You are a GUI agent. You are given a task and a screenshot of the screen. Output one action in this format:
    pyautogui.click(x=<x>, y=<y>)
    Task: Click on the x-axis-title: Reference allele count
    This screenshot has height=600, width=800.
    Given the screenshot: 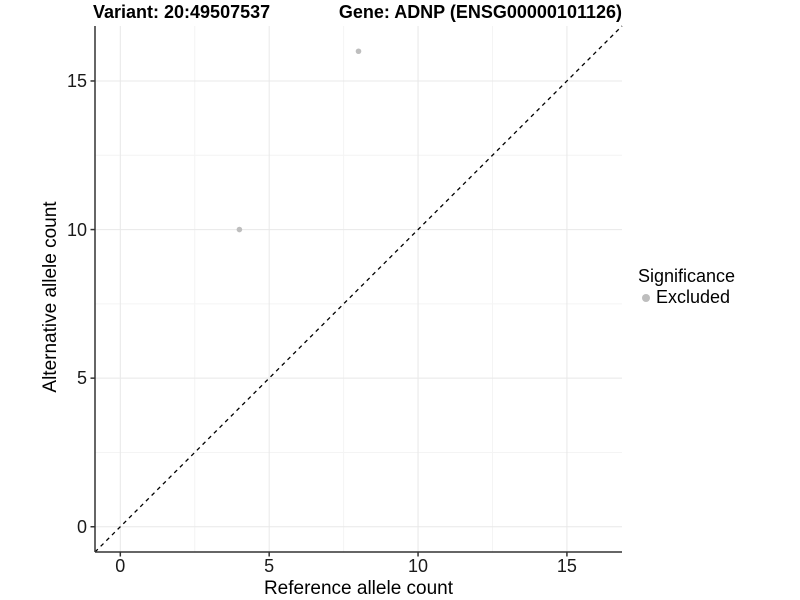 What is the action you would take?
    pyautogui.click(x=358, y=588)
    